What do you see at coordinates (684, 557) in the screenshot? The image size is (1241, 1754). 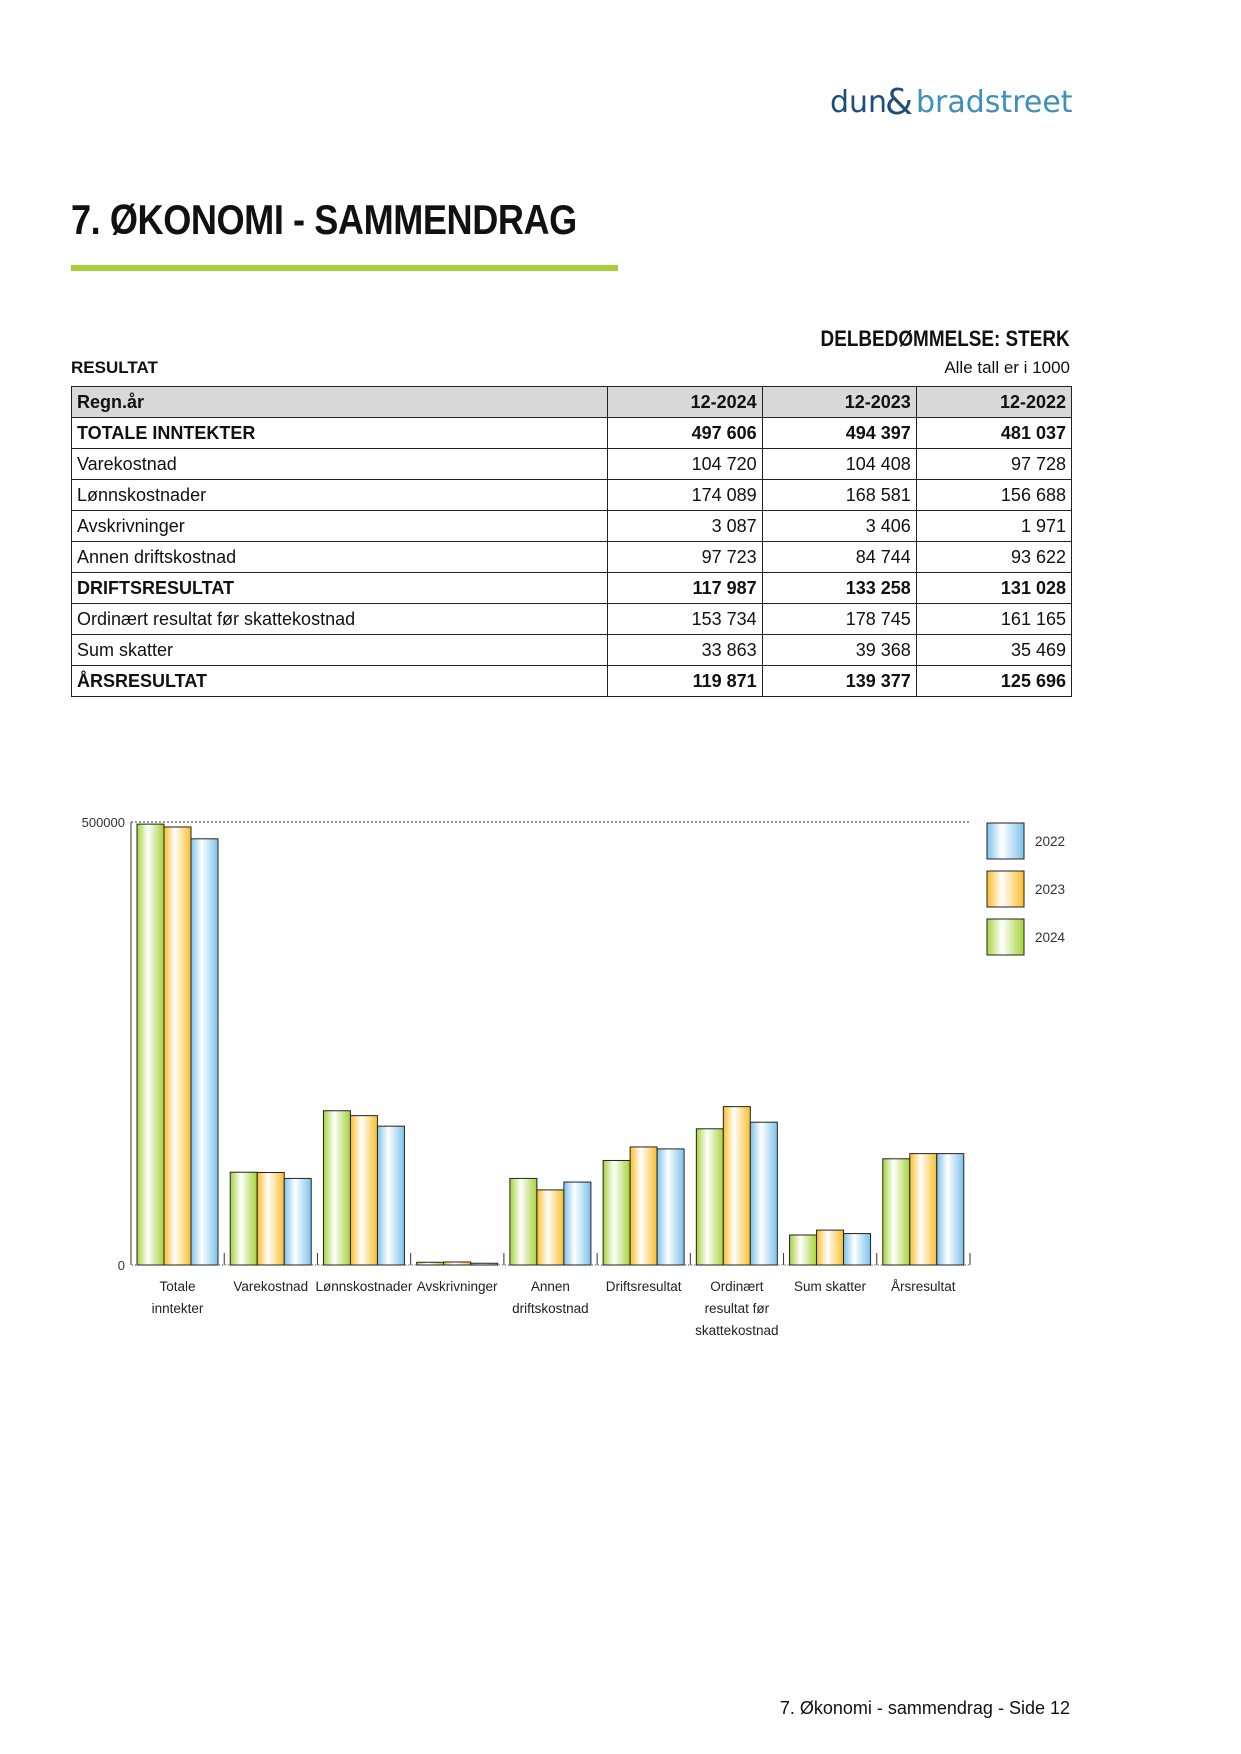 I see `value-cell: 97 723` at bounding box center [684, 557].